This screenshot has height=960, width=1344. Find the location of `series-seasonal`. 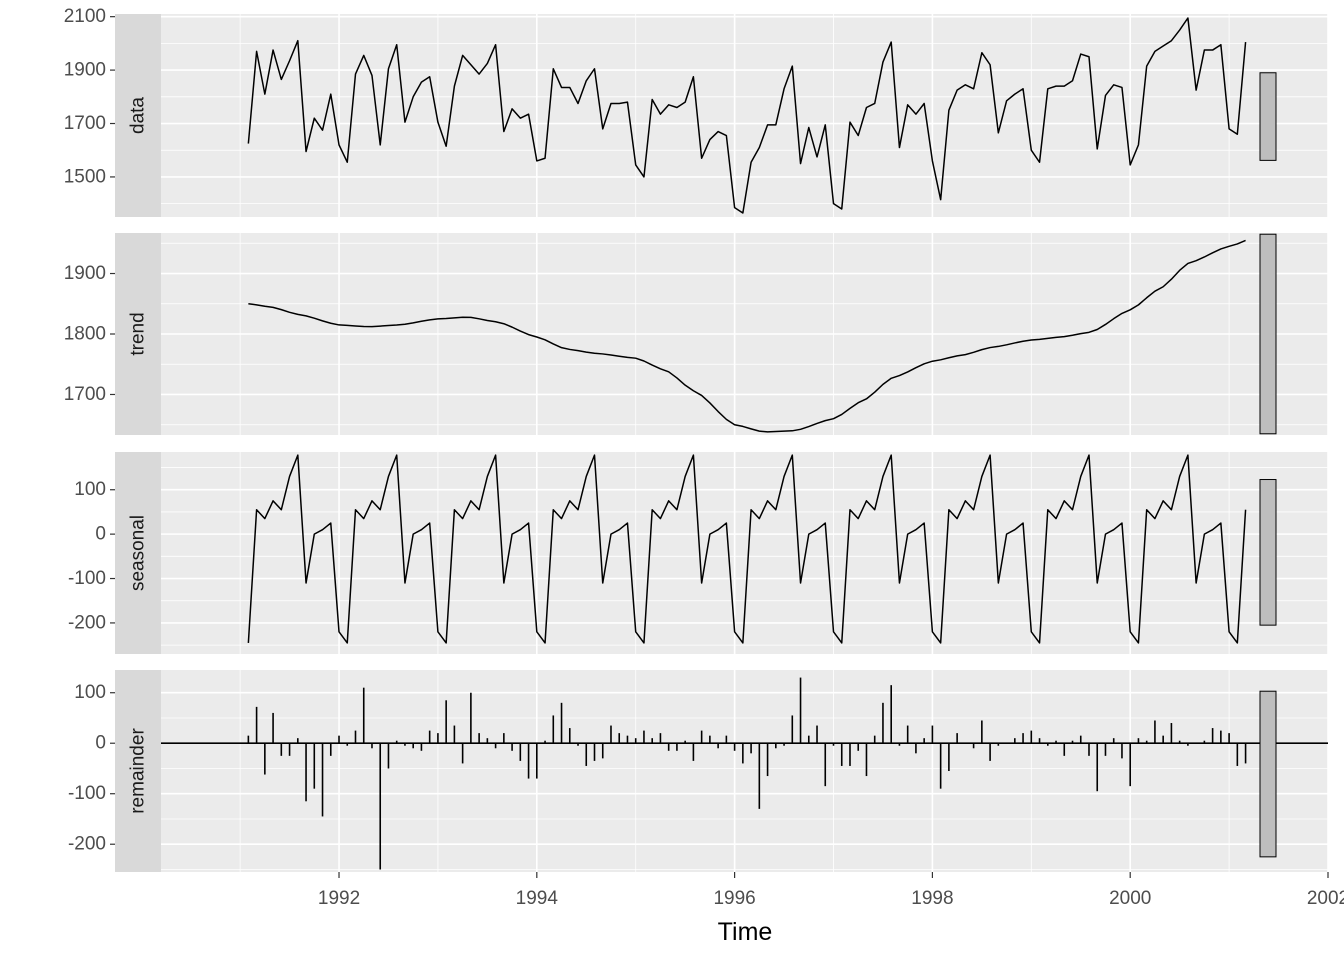

series-seasonal is located at coordinates (747, 549).